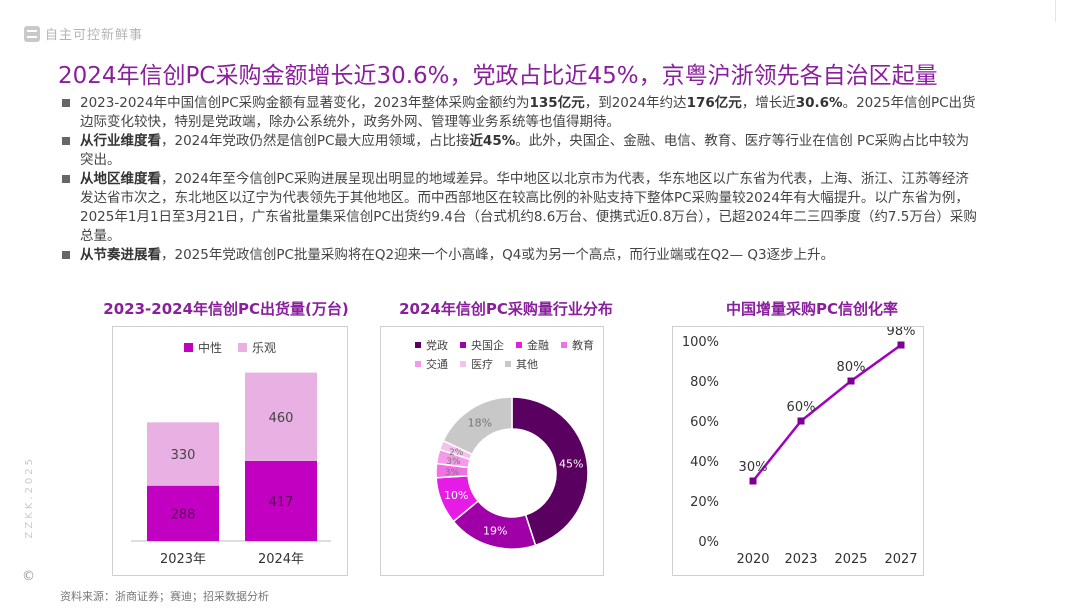 Image resolution: width=1080 pixels, height=608 pixels. I want to click on data-label: 80%, so click(851, 367).